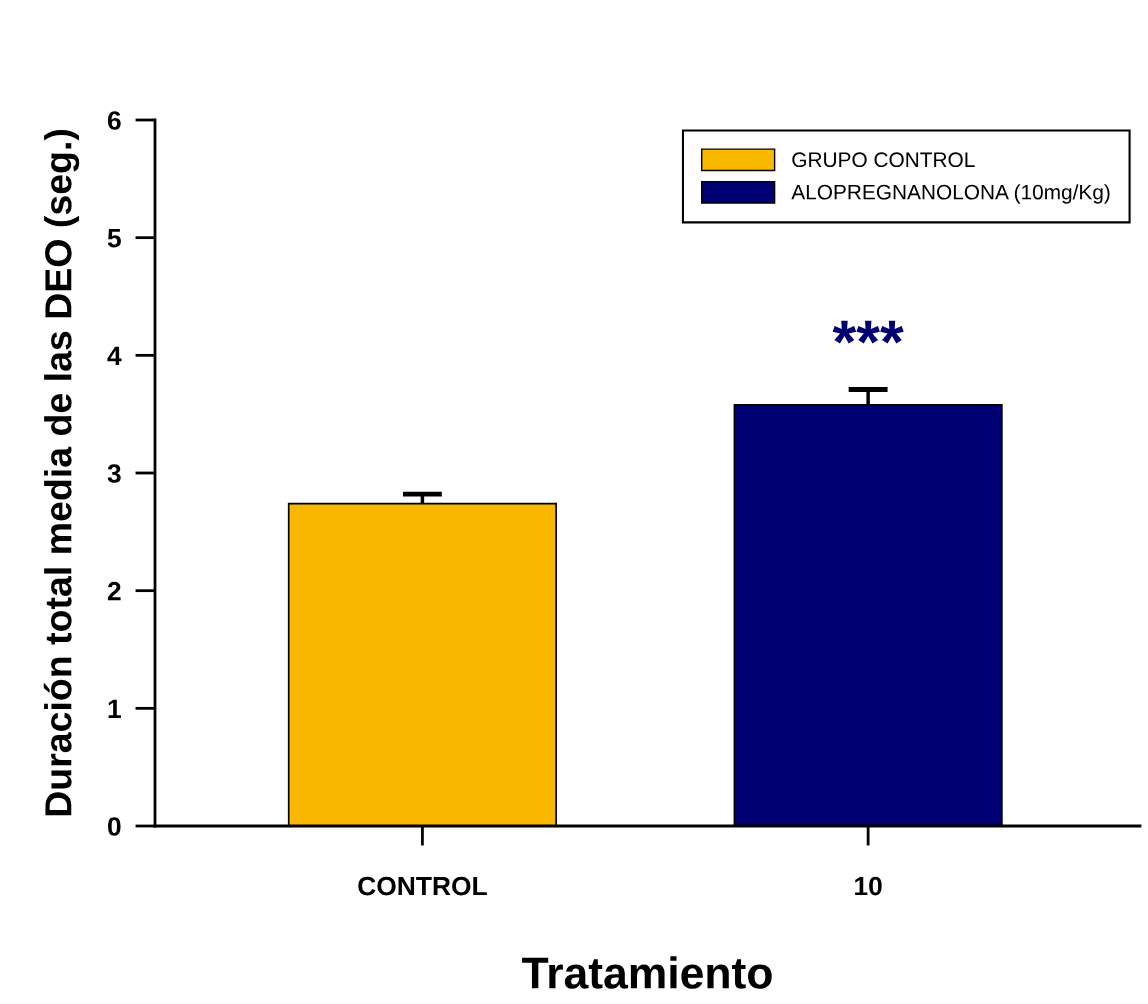  I want to click on y-tick-label: 3, so click(114, 473).